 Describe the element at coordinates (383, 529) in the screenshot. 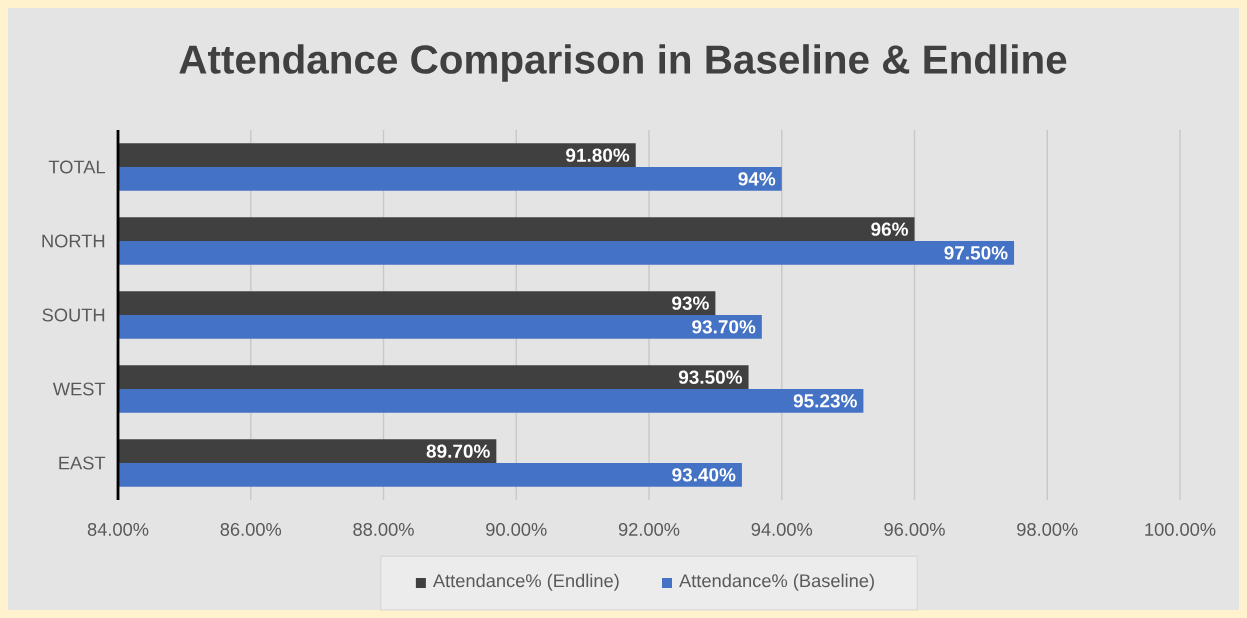

I see `x-tick-label: 88.00%` at that location.